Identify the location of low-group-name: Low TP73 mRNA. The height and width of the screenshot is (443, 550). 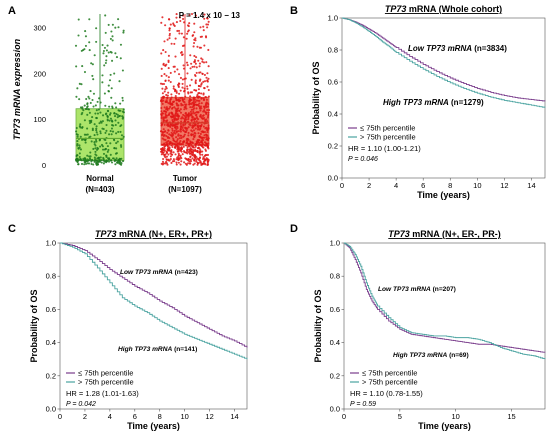
(440, 48).